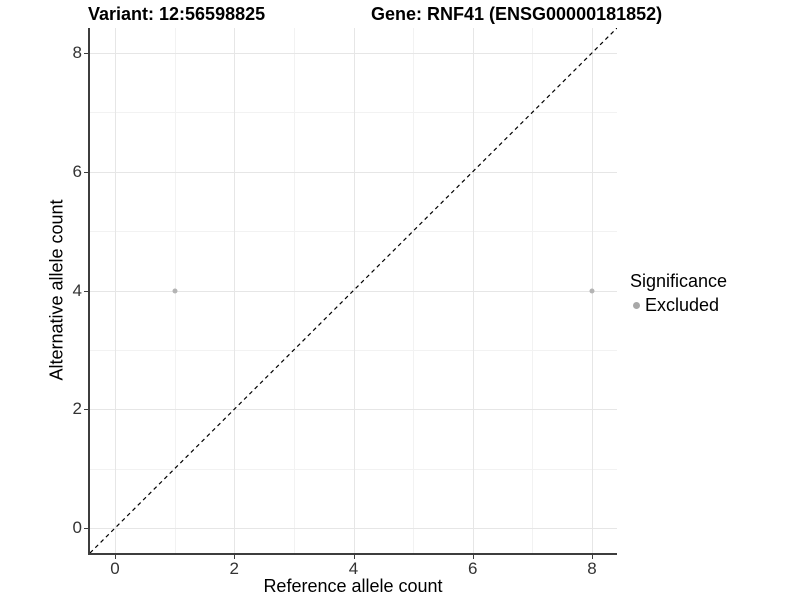 The width and height of the screenshot is (800, 600). I want to click on x-axis-title: Reference allele count, so click(353, 586).